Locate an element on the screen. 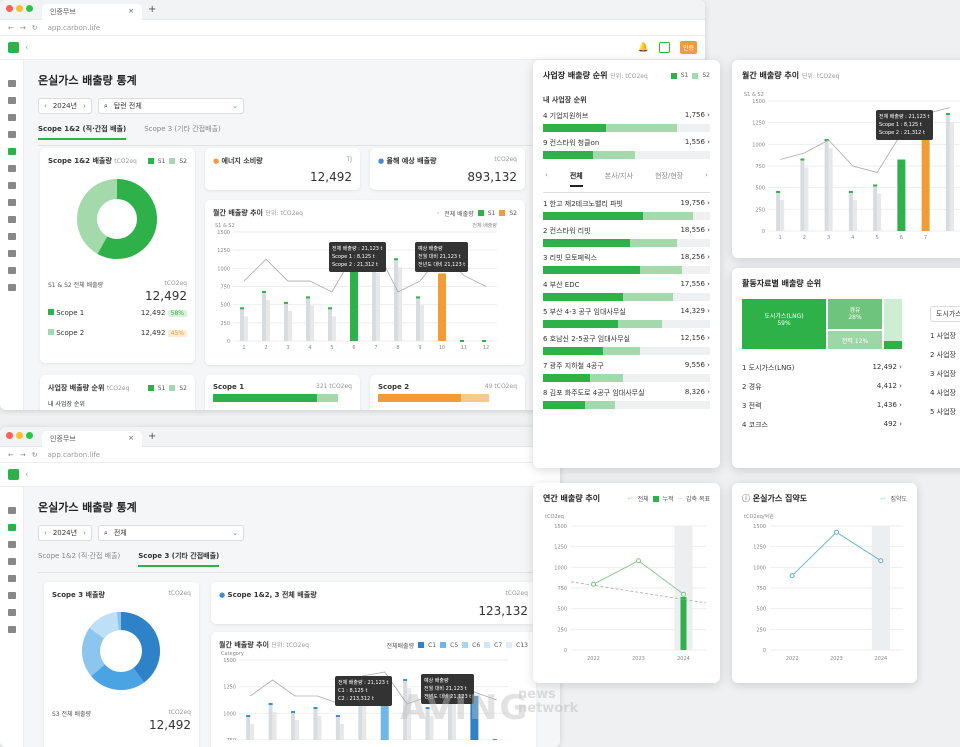 The height and width of the screenshot is (747, 960). rank-row: 7 광주 지하철 4공구 9,556 › is located at coordinates (626, 371).